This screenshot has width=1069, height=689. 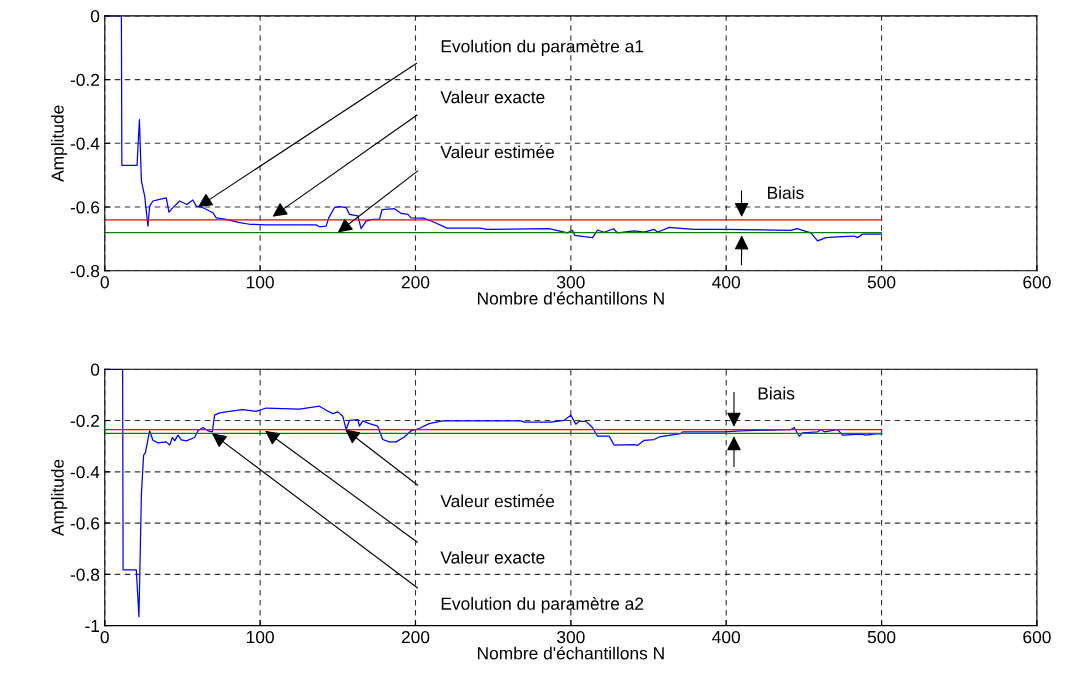 What do you see at coordinates (542, 47) in the screenshot?
I see `annotation: Evolution du paramètre a1` at bounding box center [542, 47].